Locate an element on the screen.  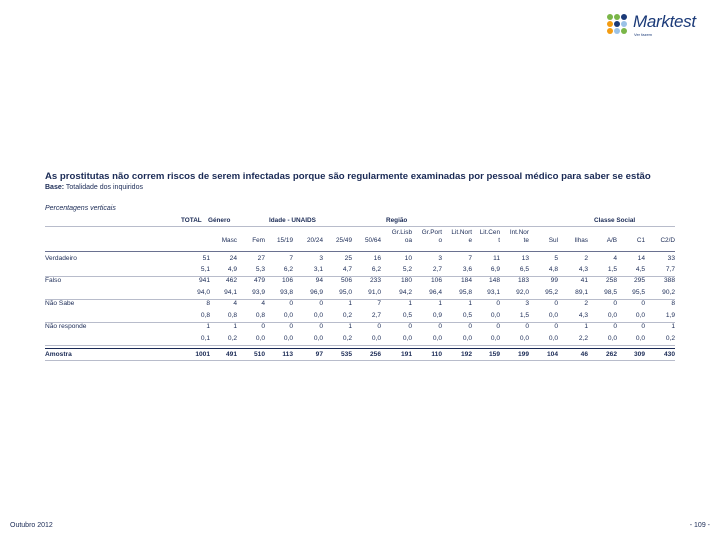
group-header: Classe Social is located at coordinates (615, 220).